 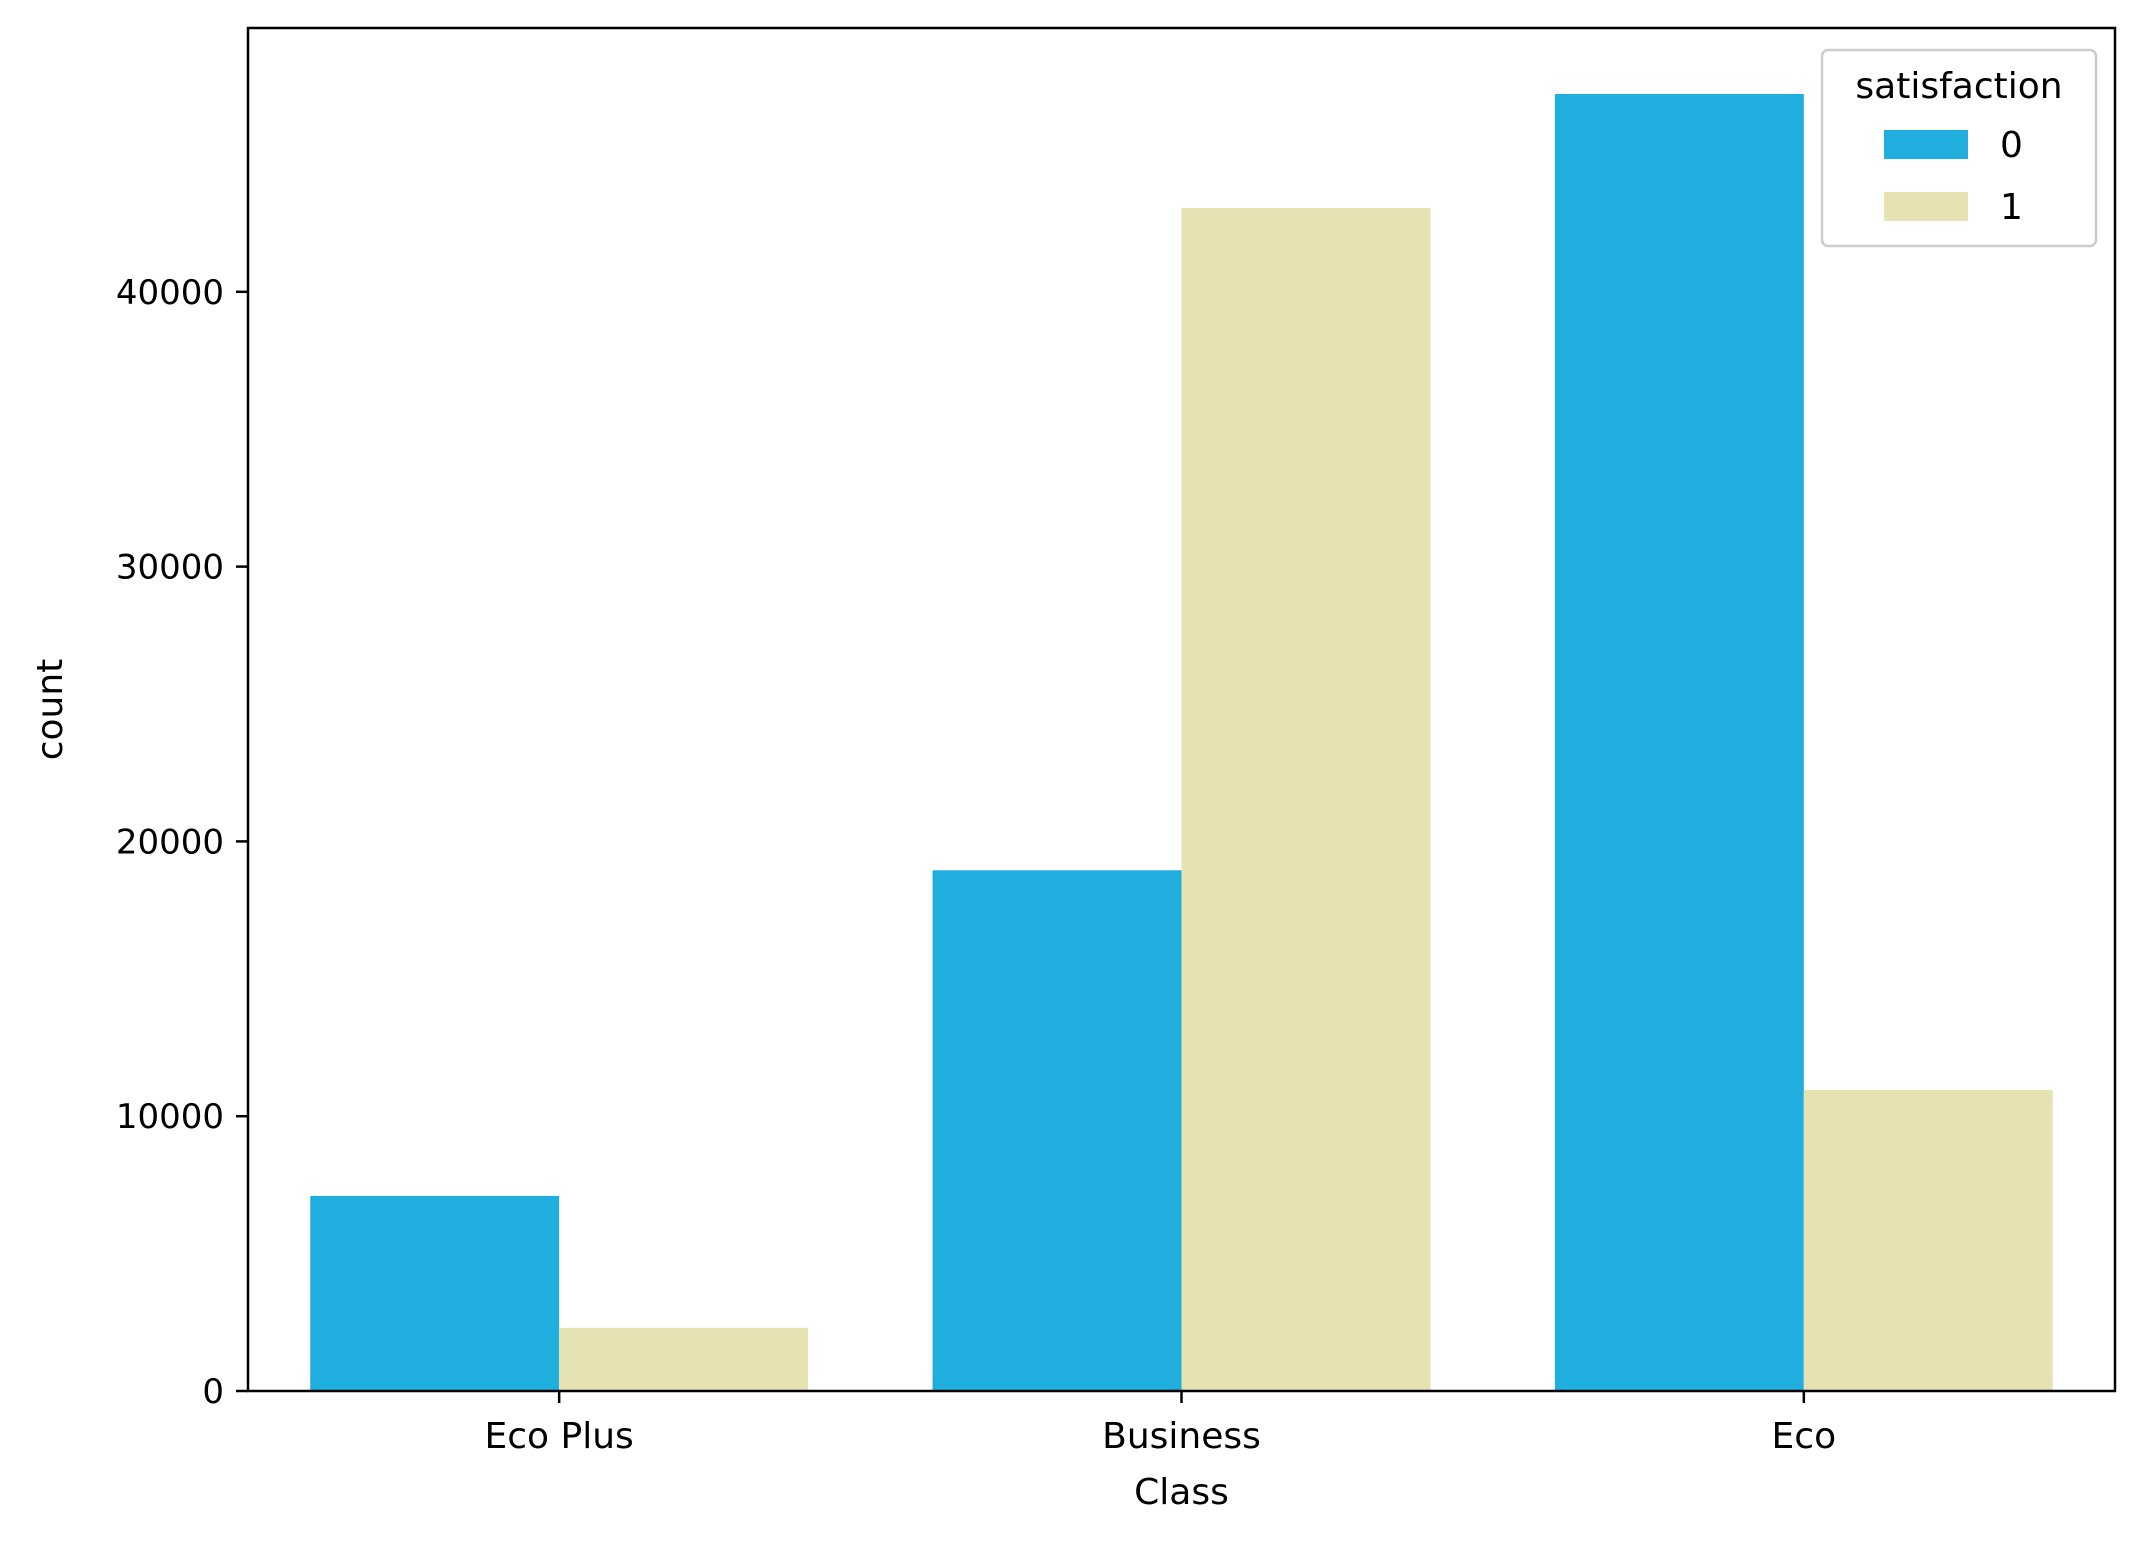 What do you see at coordinates (170, 293) in the screenshot?
I see `y-tick-label: 40000` at bounding box center [170, 293].